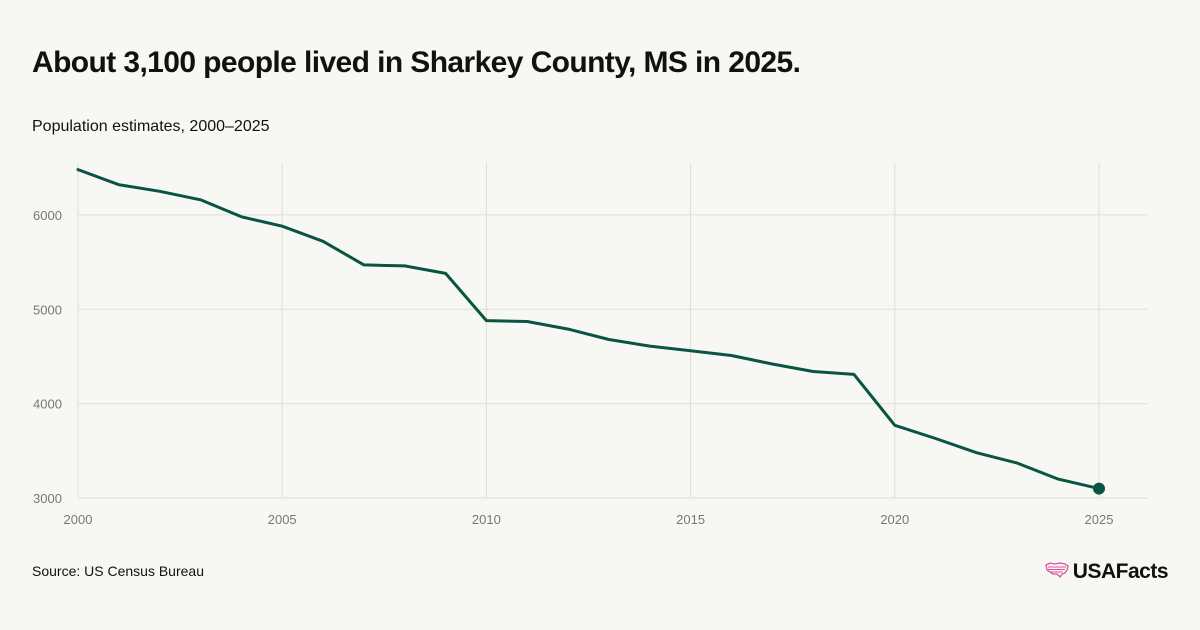  What do you see at coordinates (78, 519) in the screenshot?
I see `x-tick-label: 2000` at bounding box center [78, 519].